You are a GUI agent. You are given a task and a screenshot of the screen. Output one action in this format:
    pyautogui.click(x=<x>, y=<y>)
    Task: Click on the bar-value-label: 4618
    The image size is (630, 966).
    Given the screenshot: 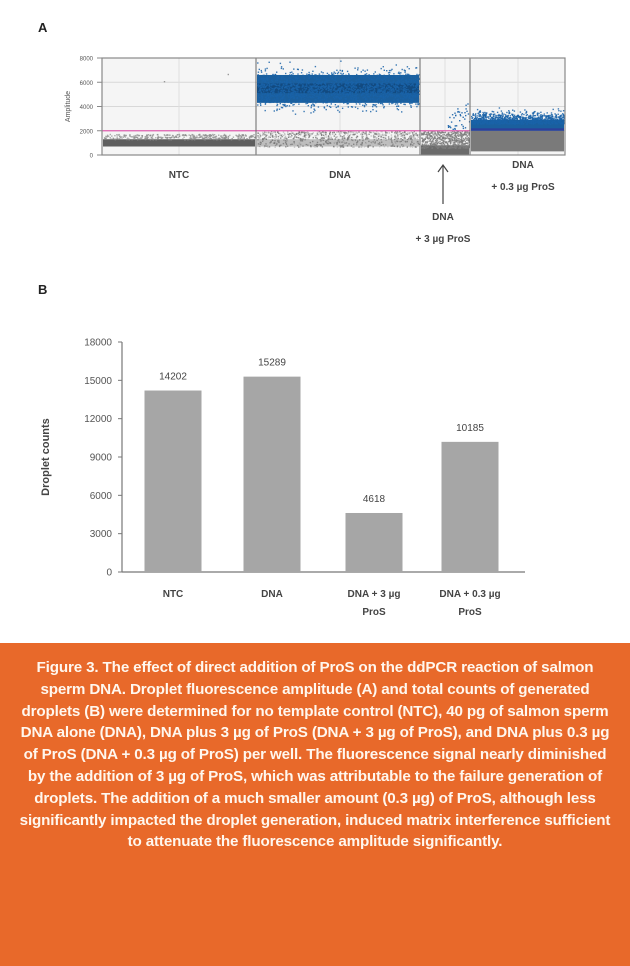 What is the action you would take?
    pyautogui.click(x=374, y=499)
    